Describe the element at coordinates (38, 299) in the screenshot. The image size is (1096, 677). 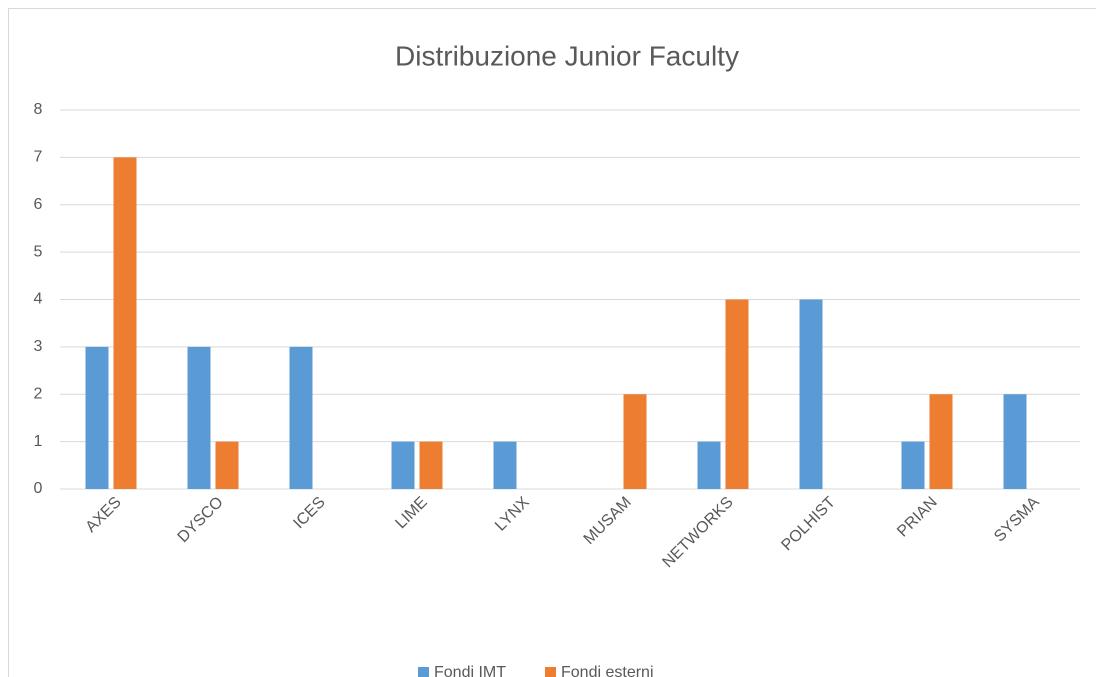
I see `y-tick-label: 4` at that location.